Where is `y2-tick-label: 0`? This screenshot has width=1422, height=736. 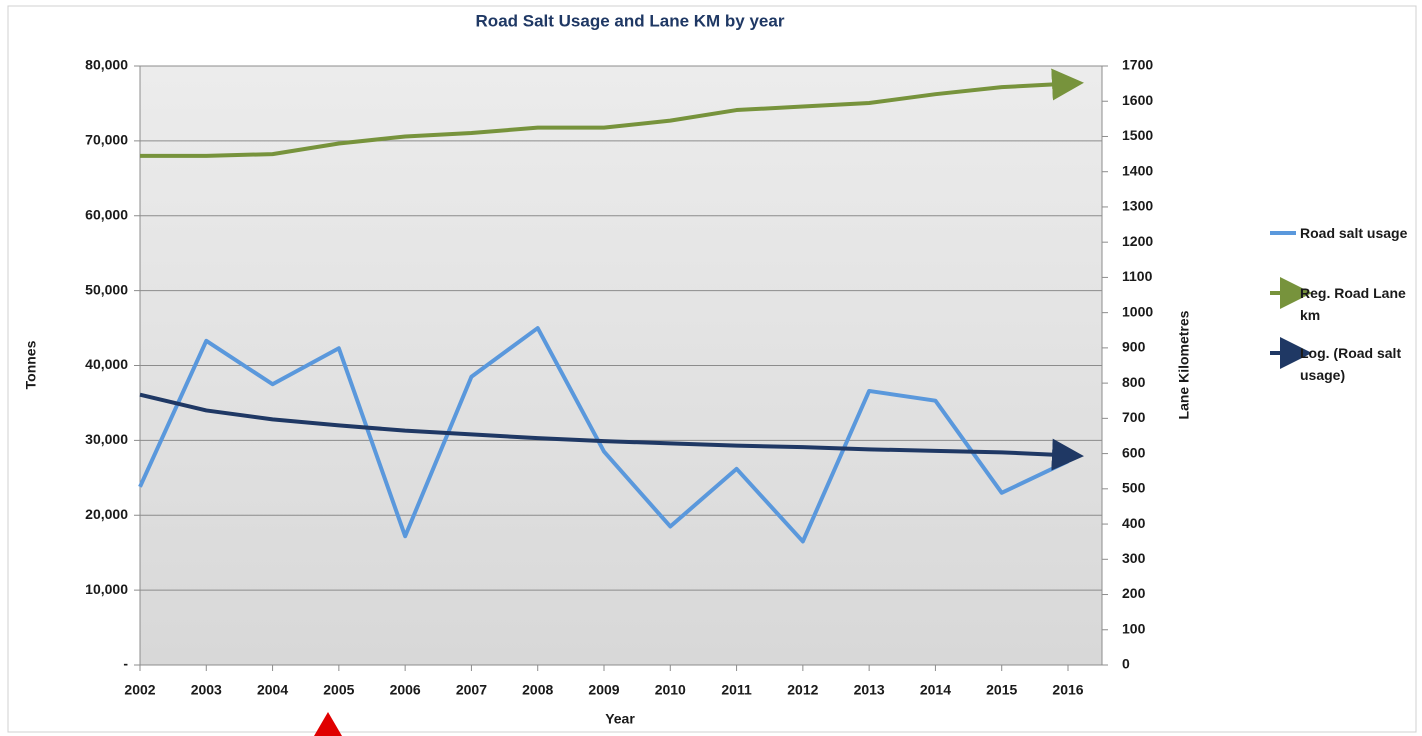 y2-tick-label: 0 is located at coordinates (1126, 664).